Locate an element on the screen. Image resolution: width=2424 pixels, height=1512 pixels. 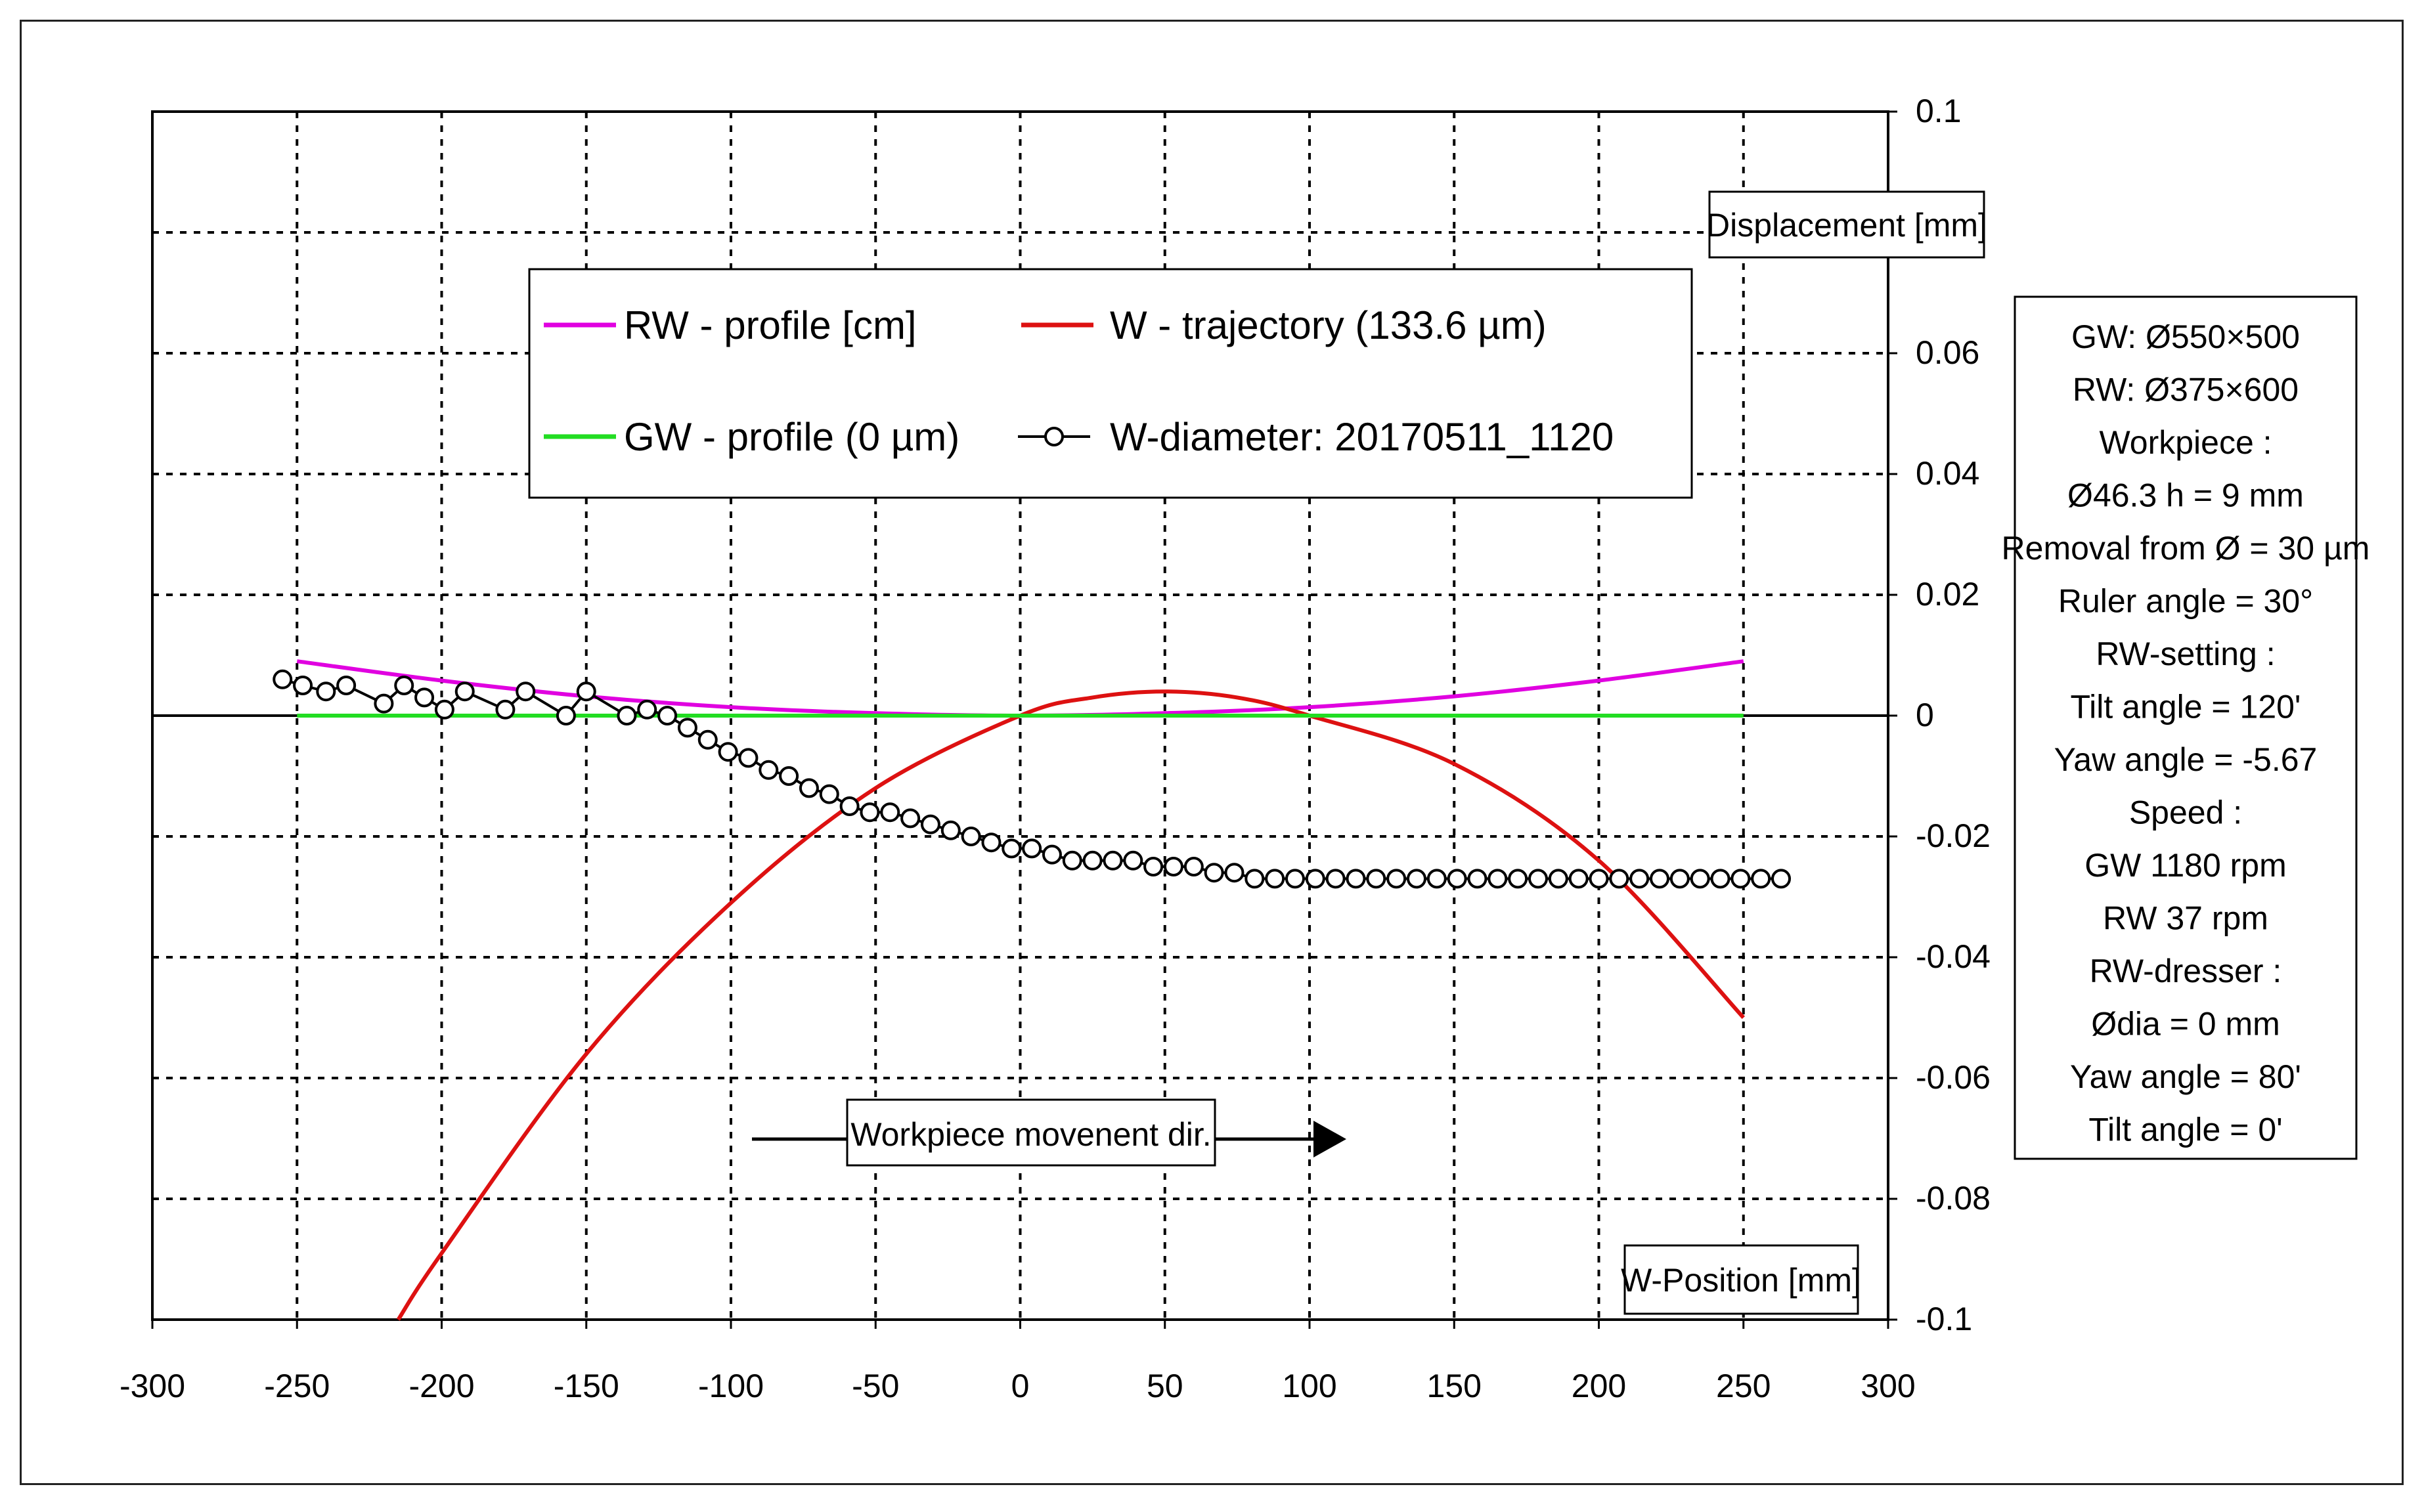
arrow-right-icon is located at coordinates (1329, 1139).